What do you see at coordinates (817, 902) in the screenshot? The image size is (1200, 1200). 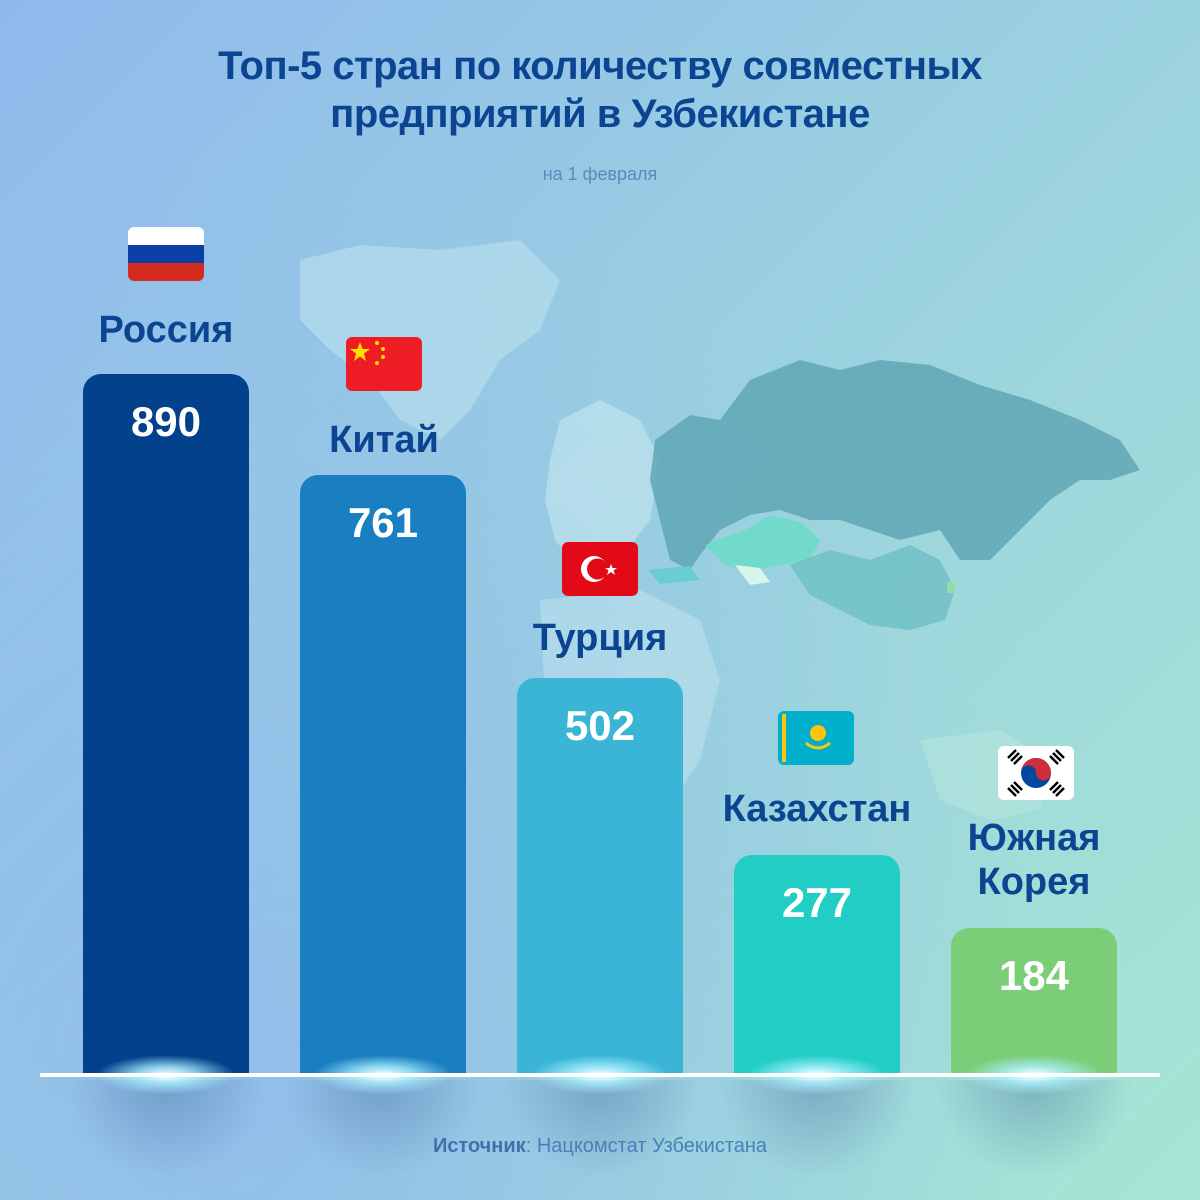 I see `bar-value-kazakhstan: 277` at bounding box center [817, 902].